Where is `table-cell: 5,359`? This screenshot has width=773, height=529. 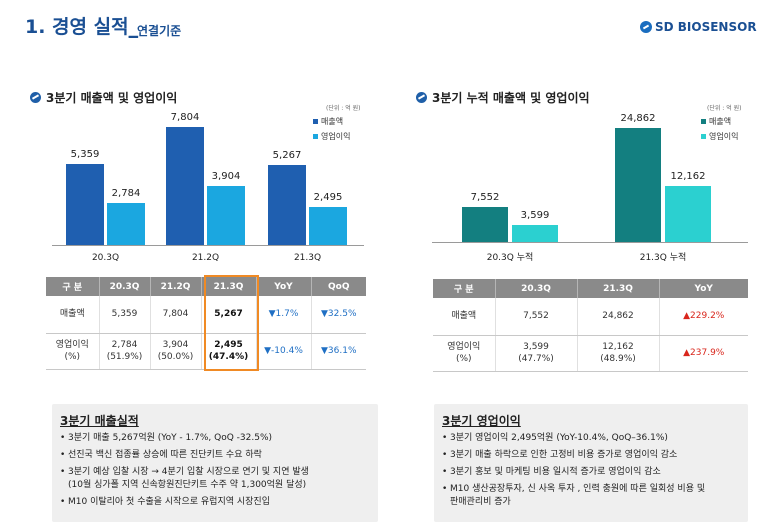 table-cell: 5,359 is located at coordinates (125, 315).